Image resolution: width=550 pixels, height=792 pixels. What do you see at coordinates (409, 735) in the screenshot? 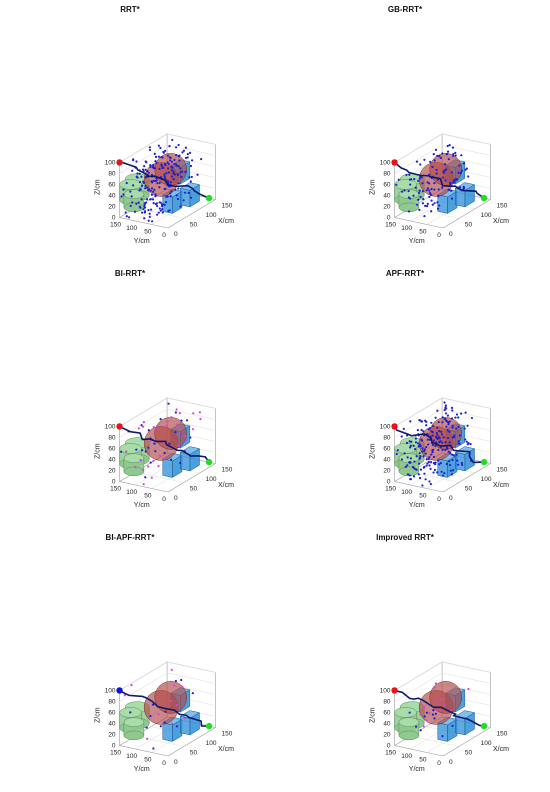
I see `cylinder-base` at bounding box center [409, 735].